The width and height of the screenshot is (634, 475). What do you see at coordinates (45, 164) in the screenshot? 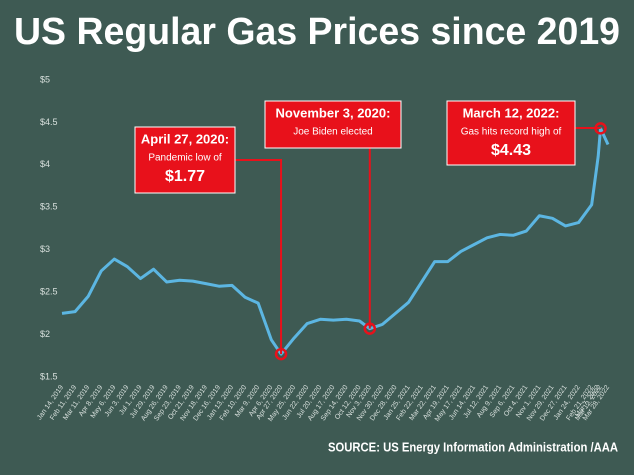
I see `y-tick-label: $4` at bounding box center [45, 164].